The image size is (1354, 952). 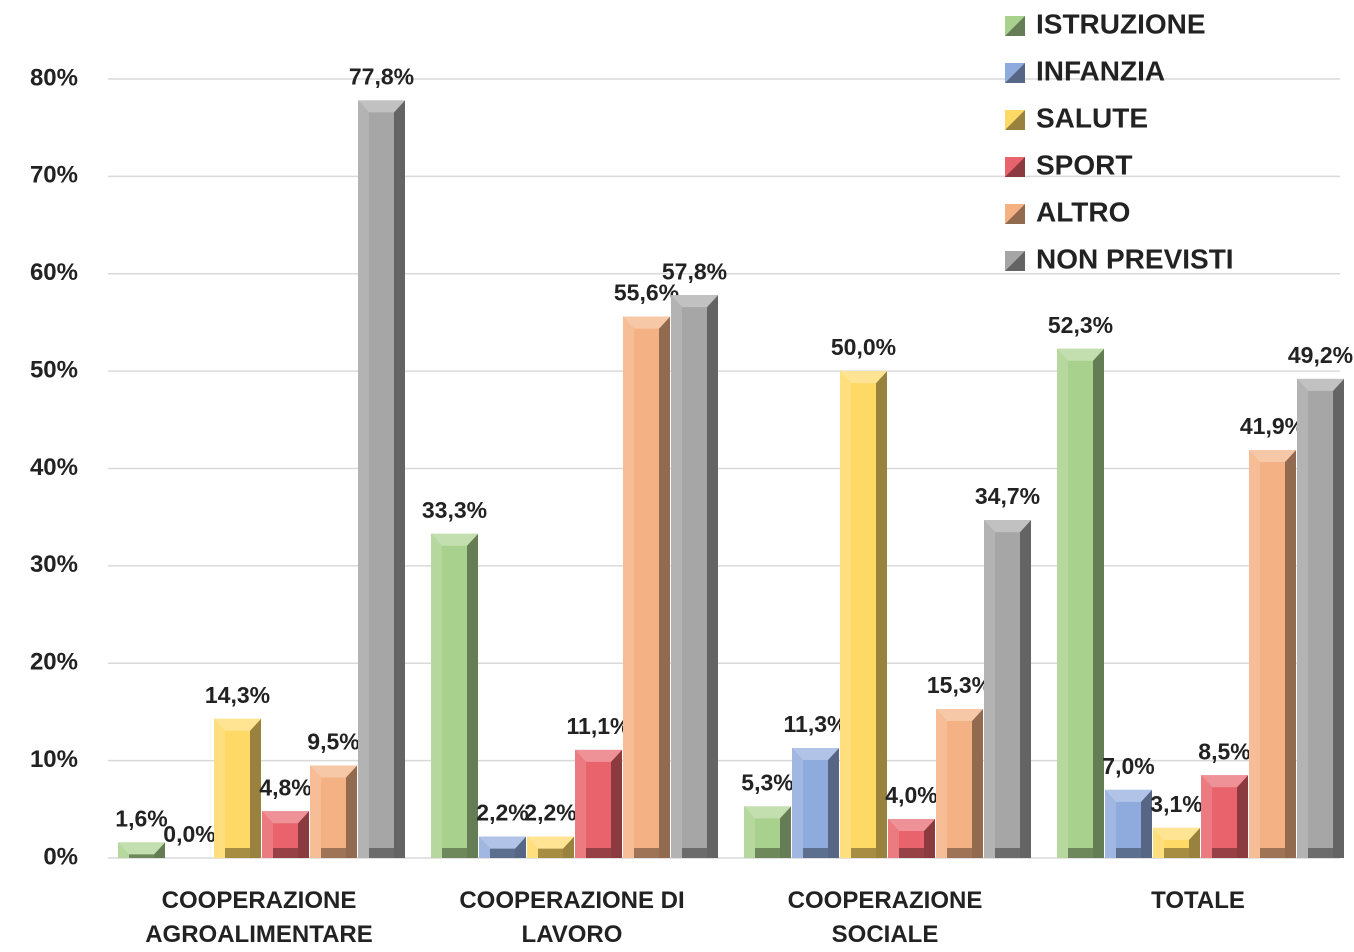 What do you see at coordinates (54, 467) in the screenshot?
I see `y-tick-label: 40%` at bounding box center [54, 467].